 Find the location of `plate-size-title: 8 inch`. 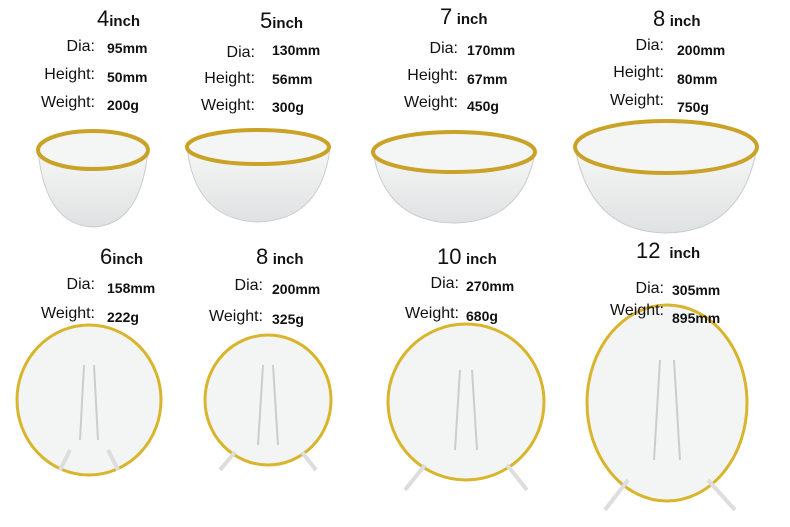

plate-size-title: 8 inch is located at coordinates (280, 256).